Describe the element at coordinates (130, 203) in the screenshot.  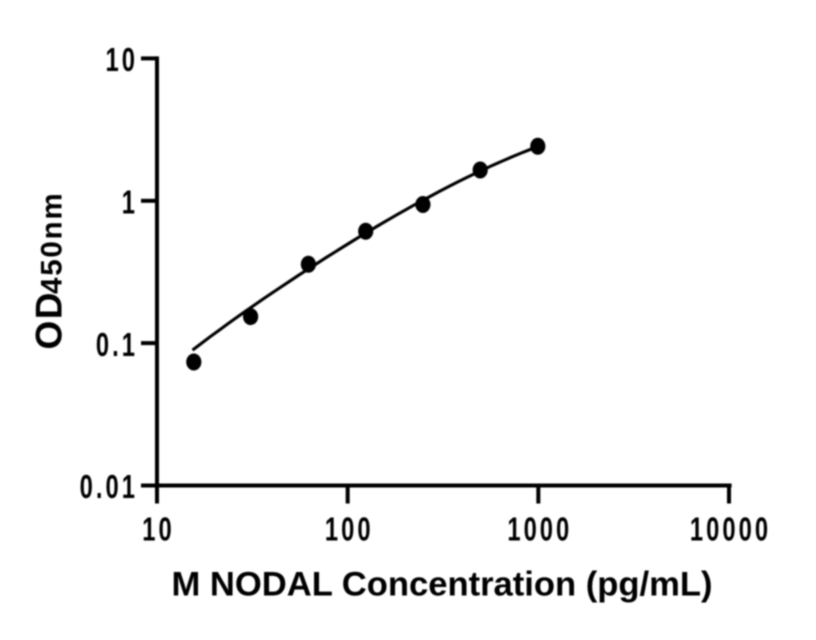
I see `svg-text: 1` at that location.